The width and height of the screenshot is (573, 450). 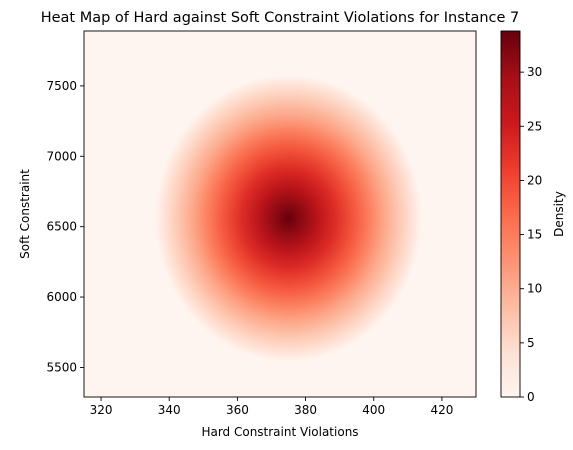 I want to click on x-axis-ticks: 320 340 360 380 400 420, so click(x=271, y=407).